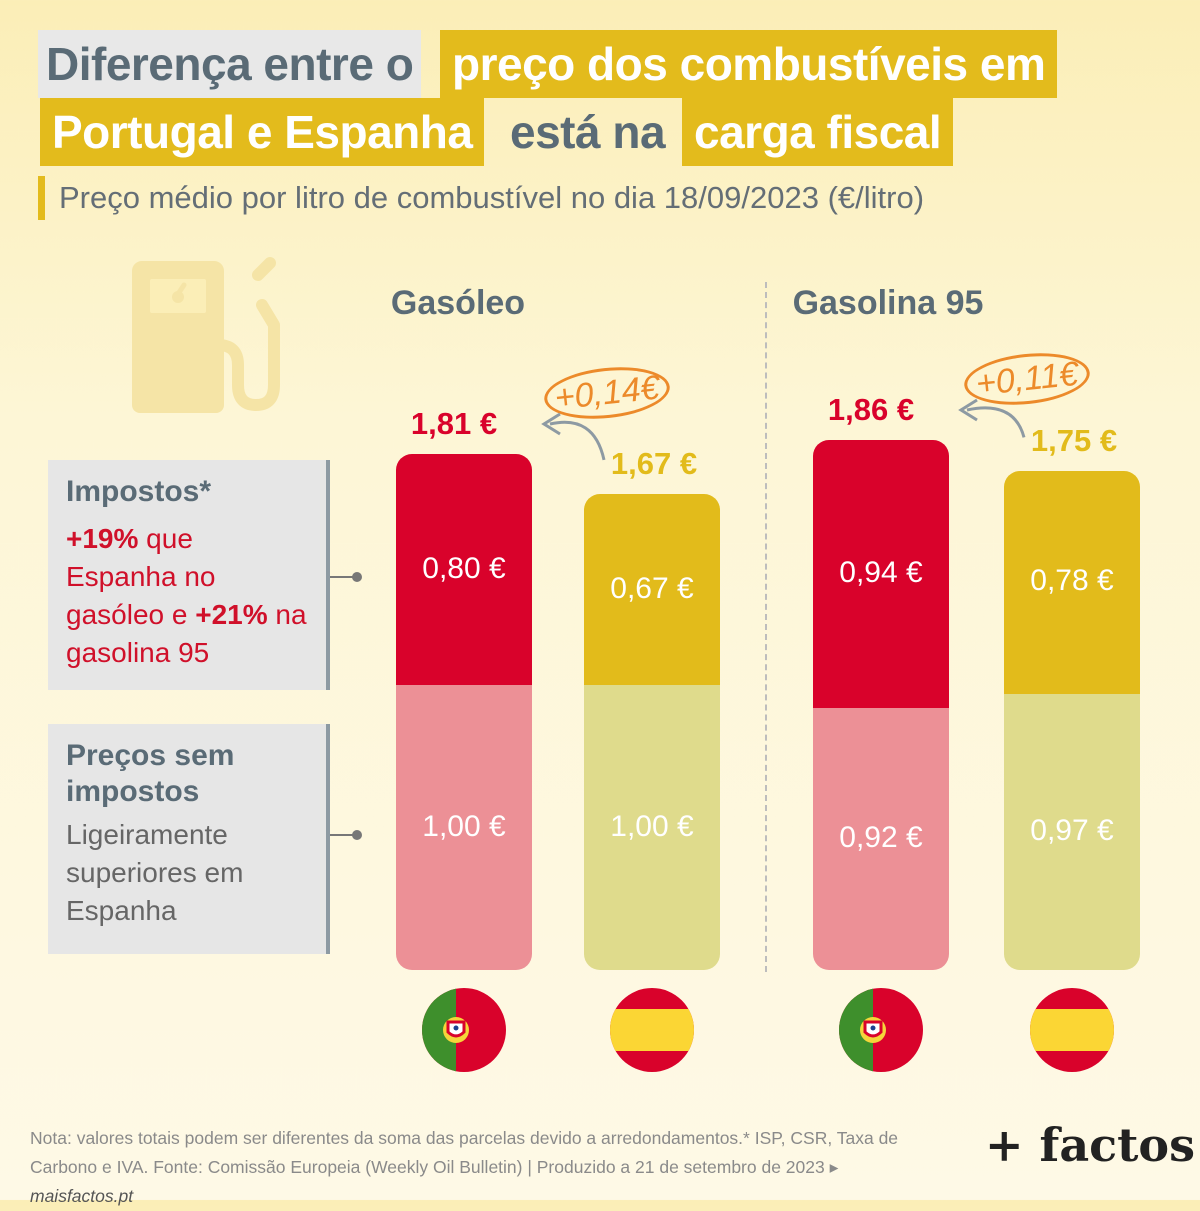 The image size is (1200, 1211). What do you see at coordinates (1090, 1145) in the screenshot?
I see `logo: + factos` at bounding box center [1090, 1145].